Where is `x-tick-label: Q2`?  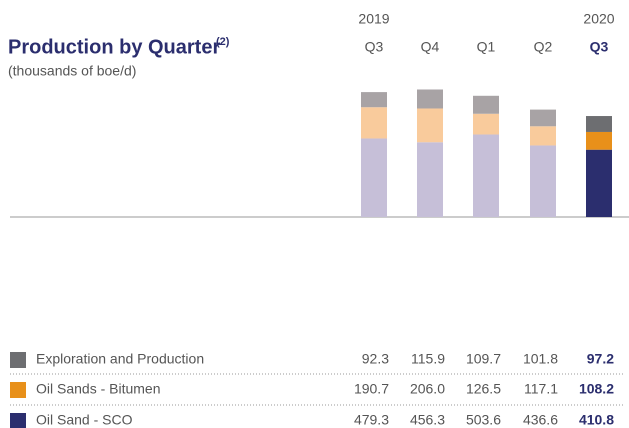
x-tick-label: Q2 is located at coordinates (543, 47).